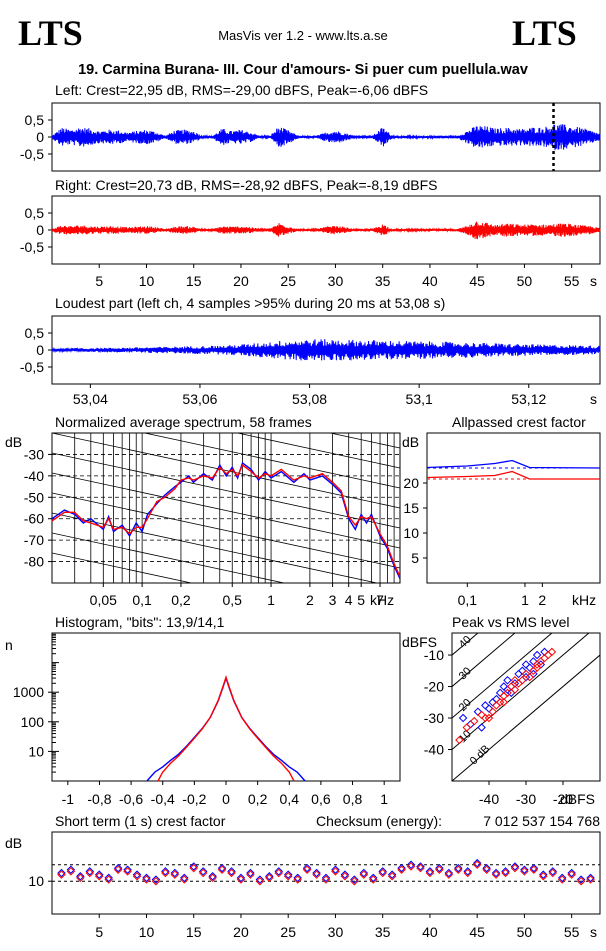  Describe the element at coordinates (430, 932) in the screenshot. I see `short-term-xtick-label: 40` at that location.